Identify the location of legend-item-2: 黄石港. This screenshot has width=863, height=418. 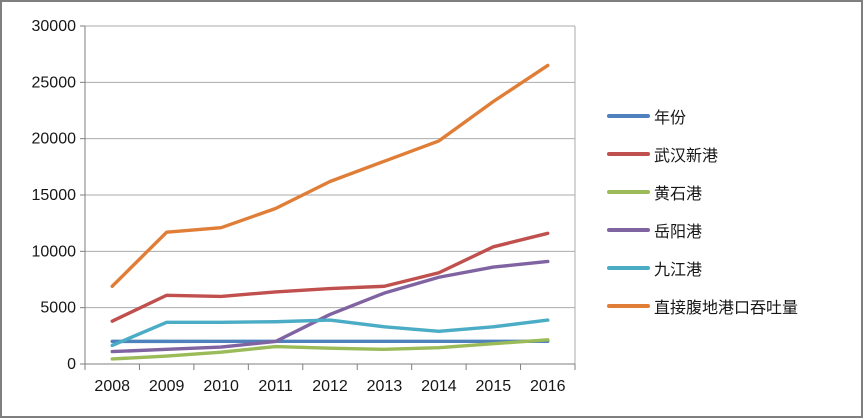
(702, 192).